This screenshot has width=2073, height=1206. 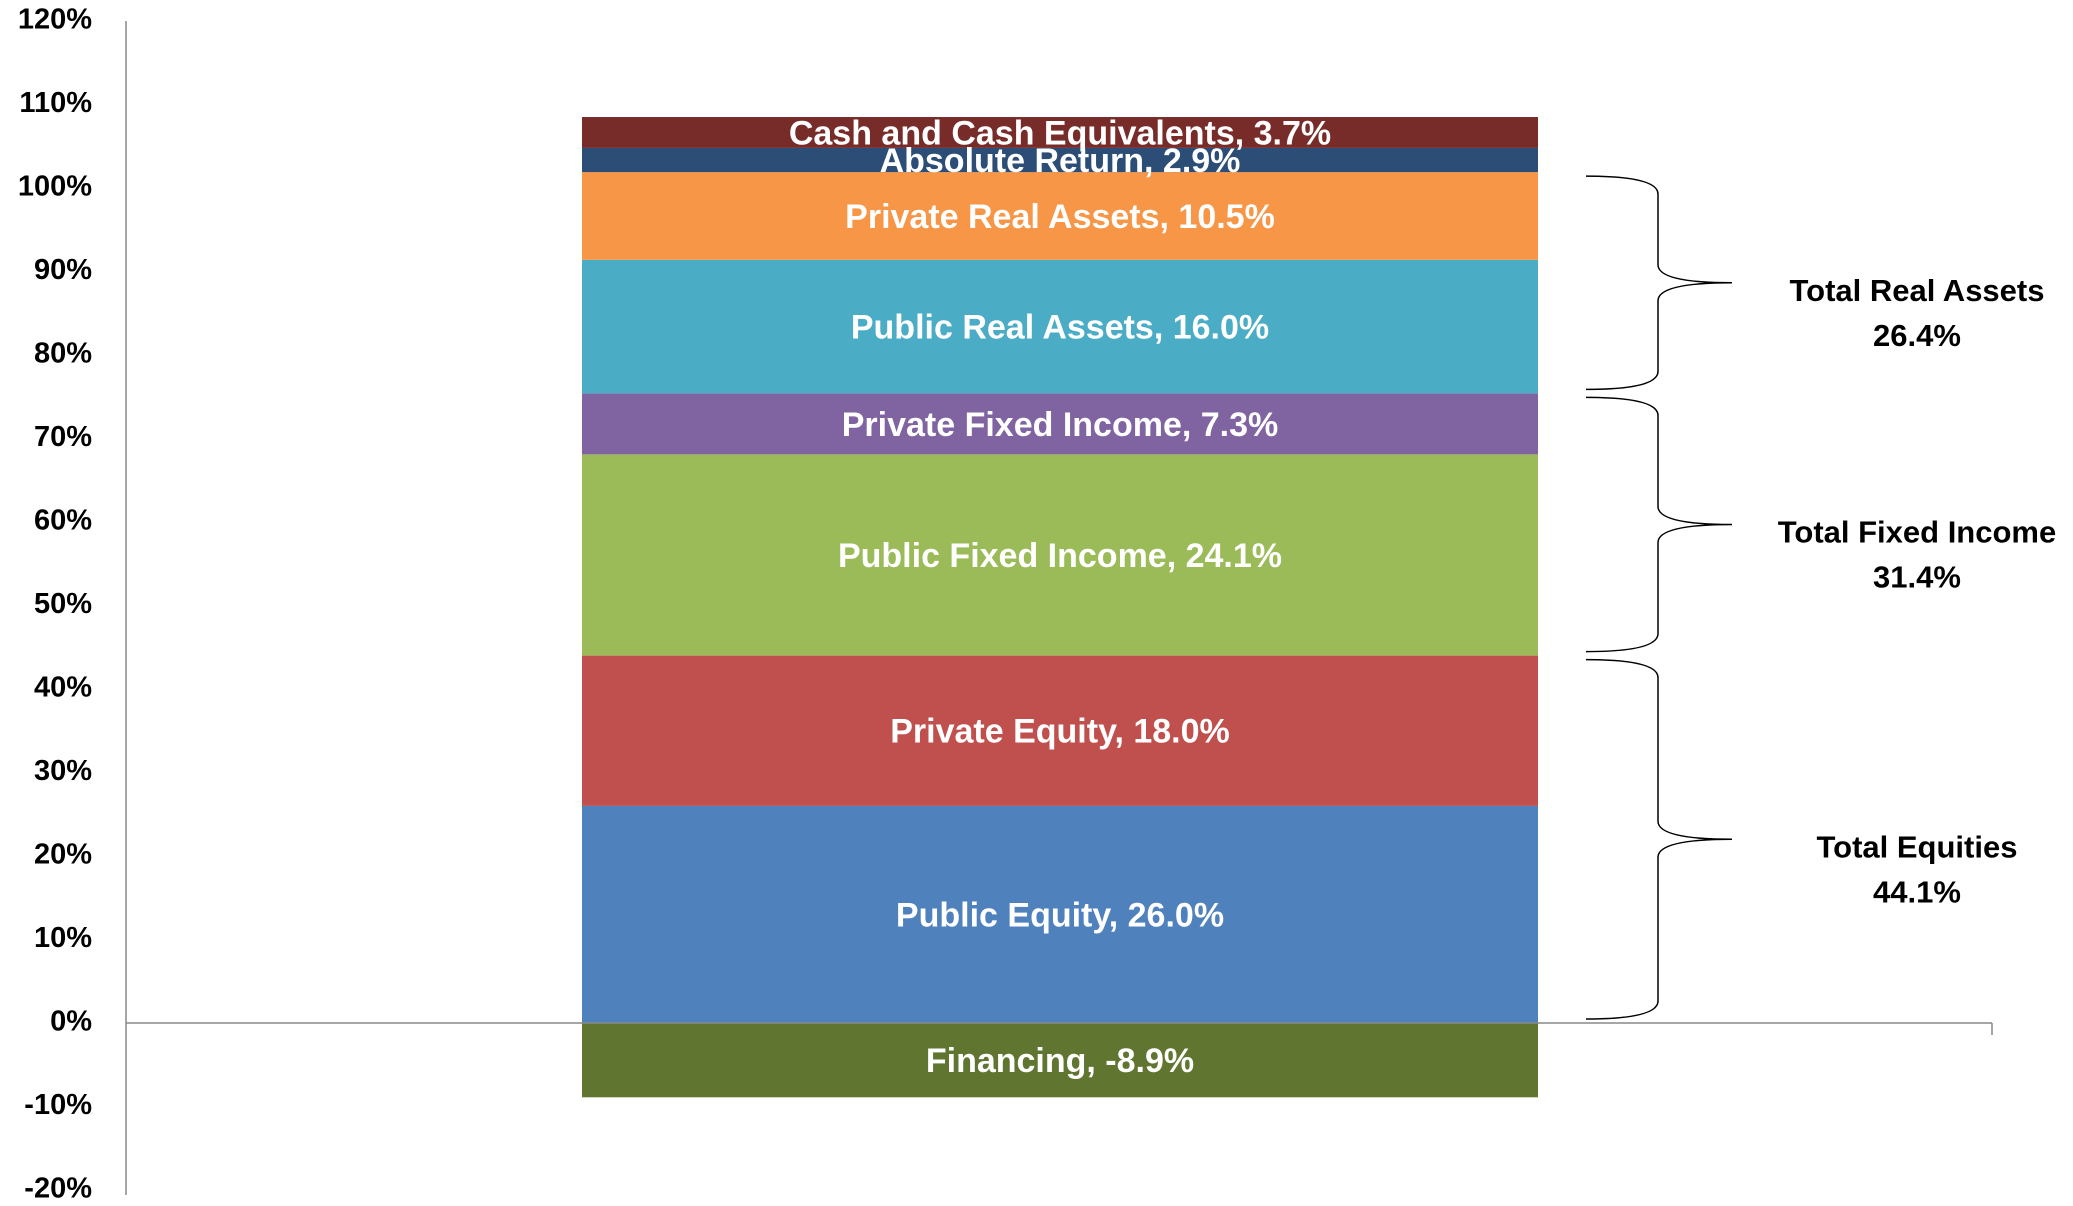 What do you see at coordinates (1917, 290) in the screenshot?
I see `group-label: Total Real Assets` at bounding box center [1917, 290].